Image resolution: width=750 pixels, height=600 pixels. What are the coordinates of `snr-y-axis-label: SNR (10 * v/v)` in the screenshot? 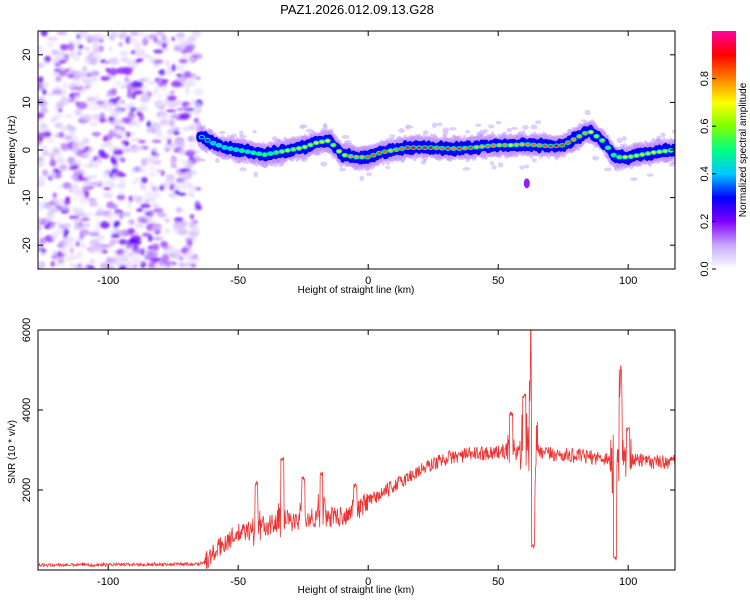 It's located at (12, 452).